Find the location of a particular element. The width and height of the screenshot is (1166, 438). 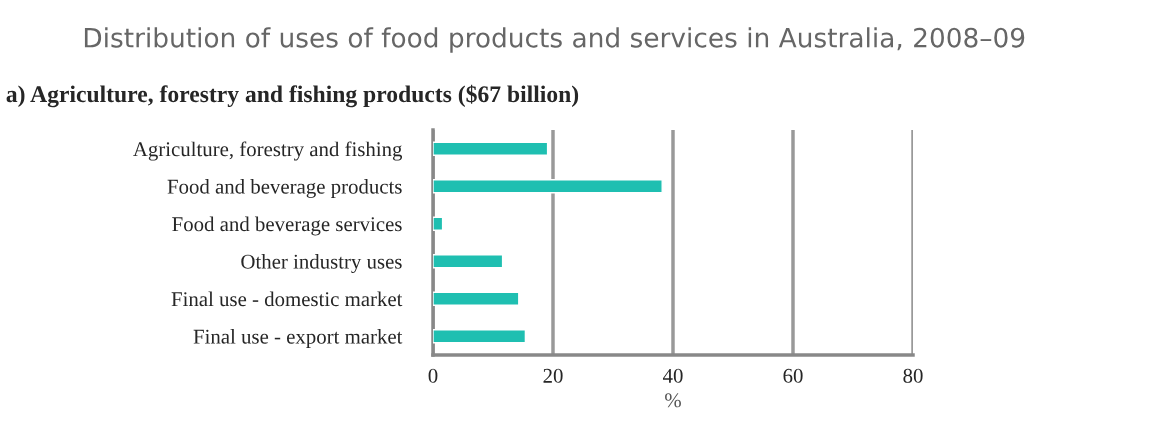

x-tick-label: 20 is located at coordinates (553, 375).